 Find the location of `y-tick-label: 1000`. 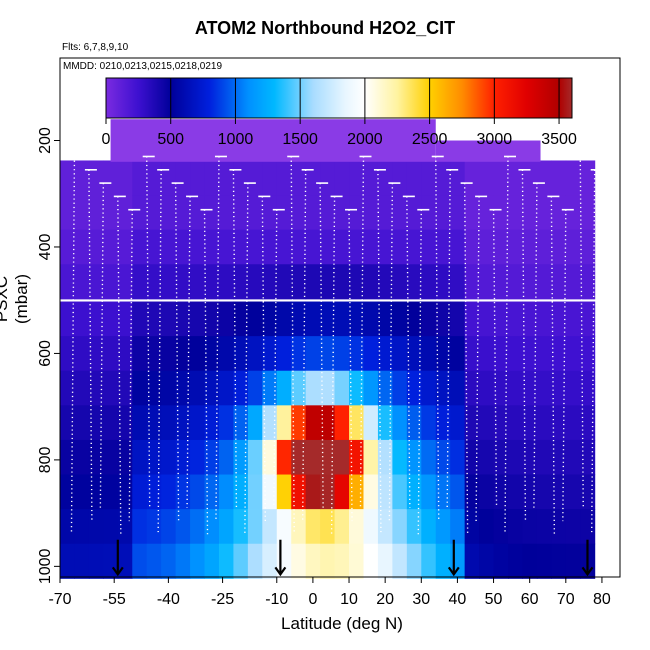

y-tick-label: 1000 is located at coordinates (45, 566).